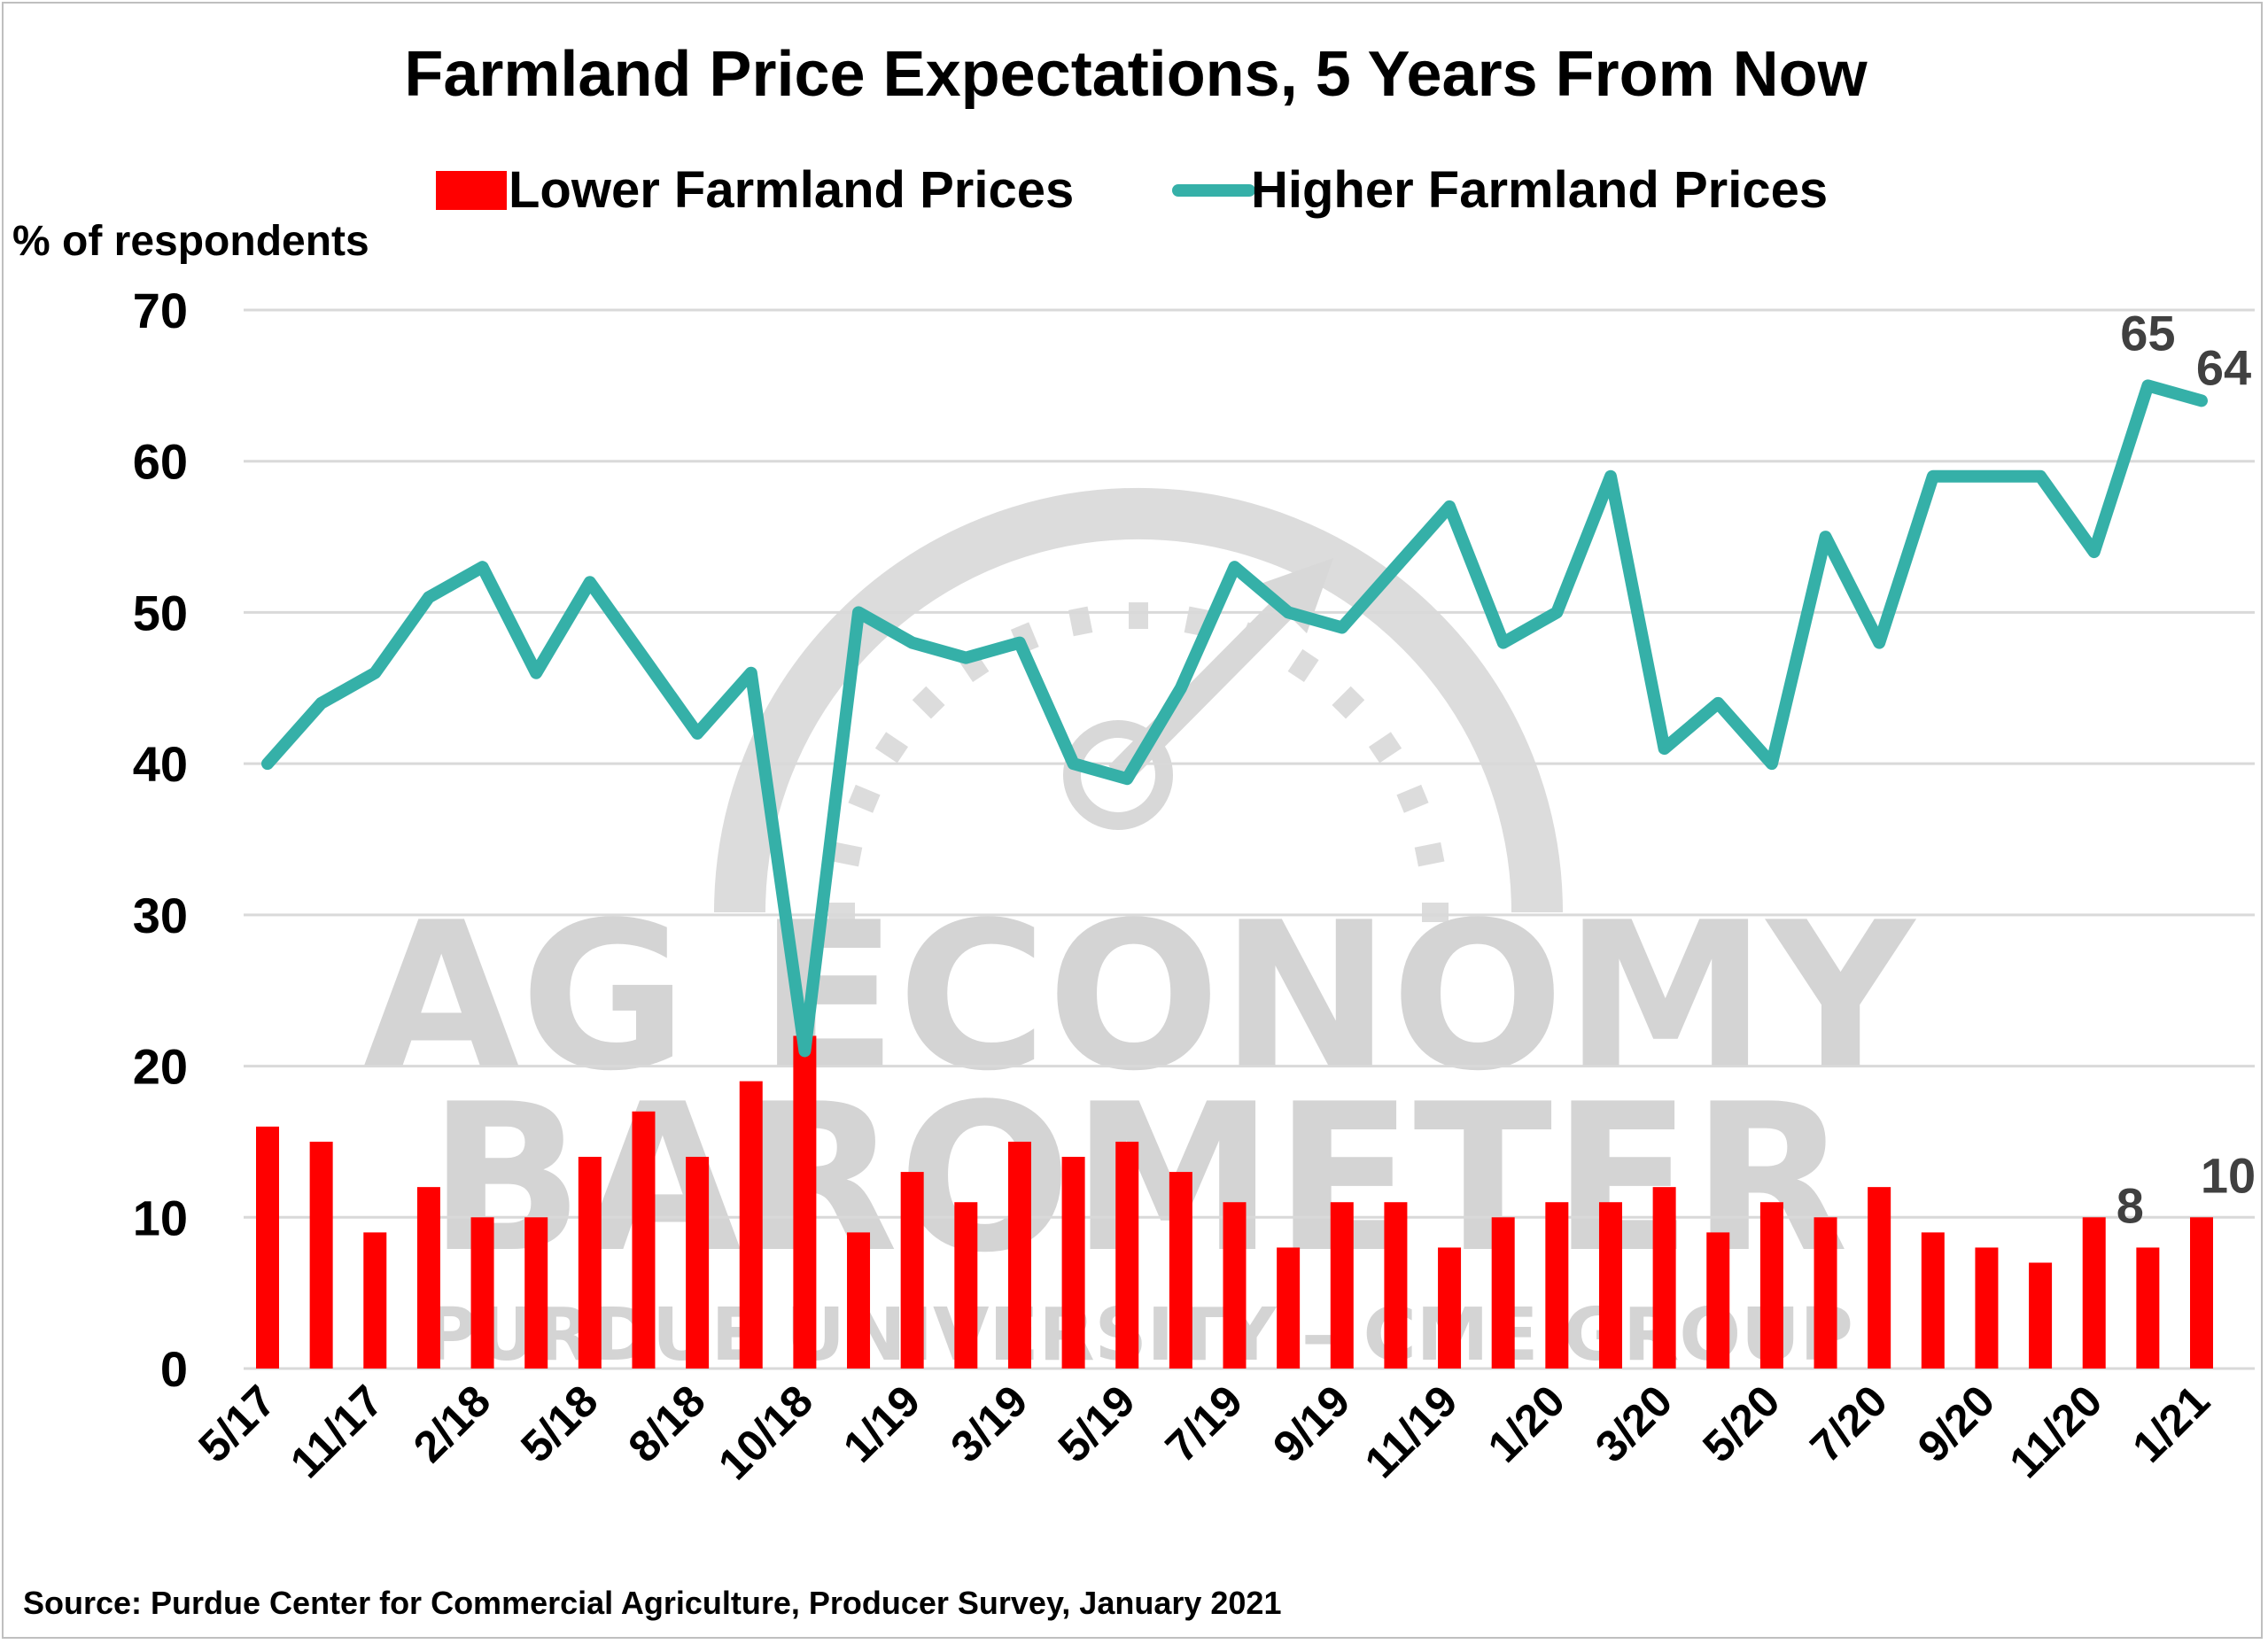 This screenshot has width=2268, height=1644. What do you see at coordinates (2055, 1431) in the screenshot?
I see `x-tick-label: 11/20` at bounding box center [2055, 1431].